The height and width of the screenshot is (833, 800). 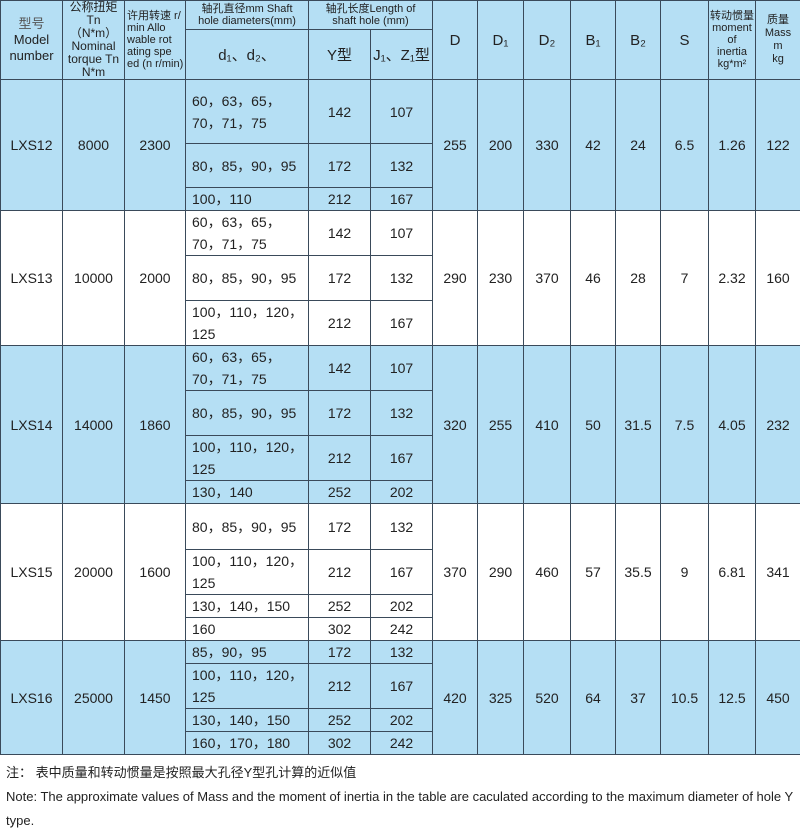 I want to click on cell-d1: 290, so click(x=501, y=572).